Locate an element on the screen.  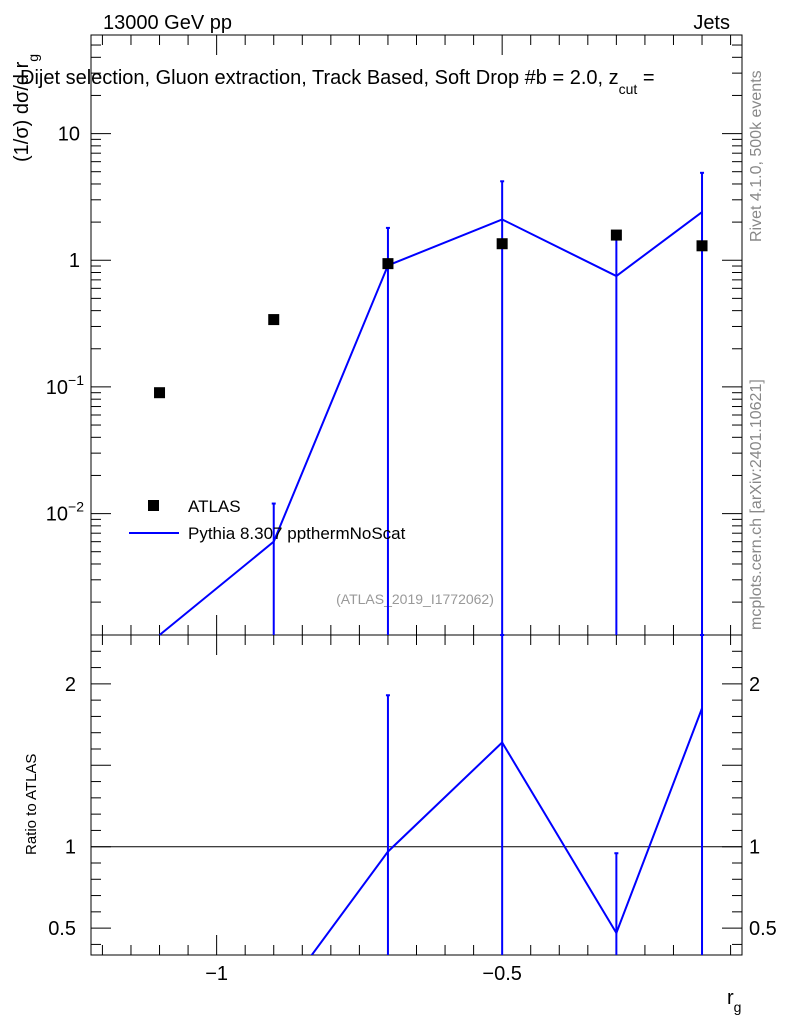
main-y-tick-label: 10 is located at coordinates (69, 135).